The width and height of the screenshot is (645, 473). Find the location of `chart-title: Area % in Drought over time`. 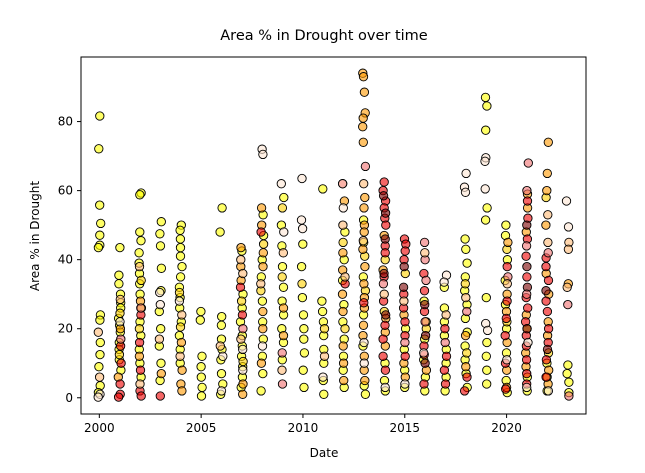

chart-title: Area % in Drought over time is located at coordinates (324, 36).